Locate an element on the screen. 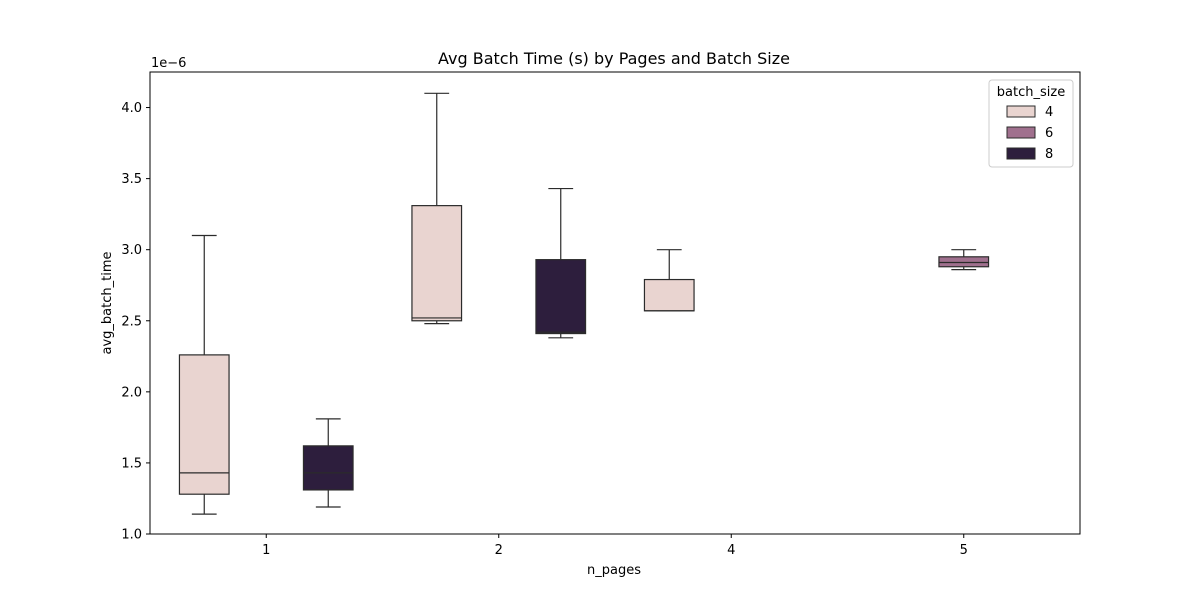  legend-entry-label: 4 is located at coordinates (1049, 112).